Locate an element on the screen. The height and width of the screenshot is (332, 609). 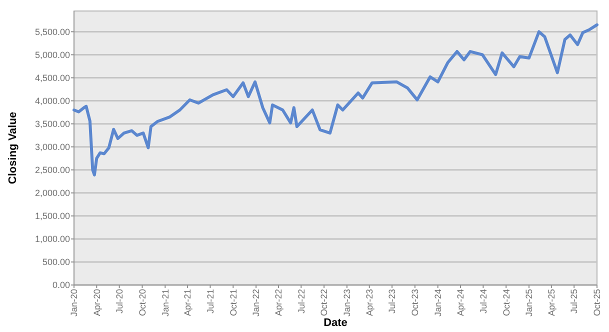
x-tick-label: Jan-21 is located at coordinates (165, 303).